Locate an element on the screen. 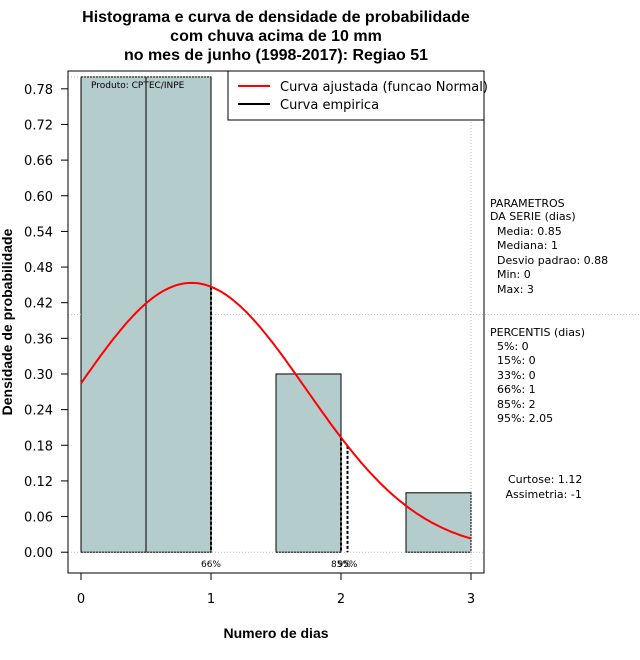 This screenshot has height=660, width=640. chart-title-line-3: no mes de junho (1998-2017): Regiao 51 is located at coordinates (276, 55).